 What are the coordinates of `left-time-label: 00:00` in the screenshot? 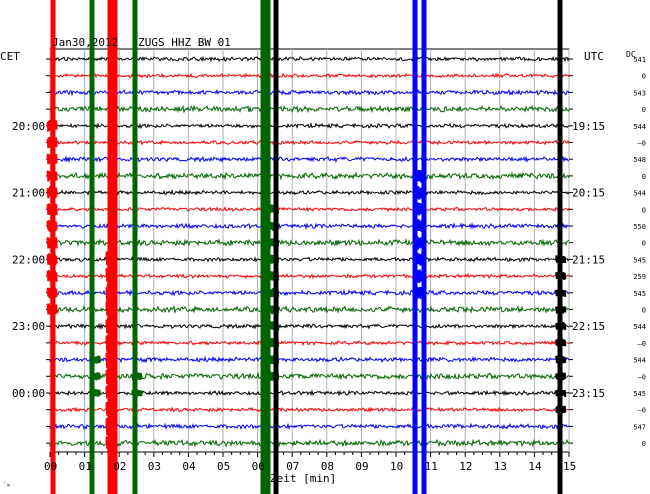 It's located at (28, 393).